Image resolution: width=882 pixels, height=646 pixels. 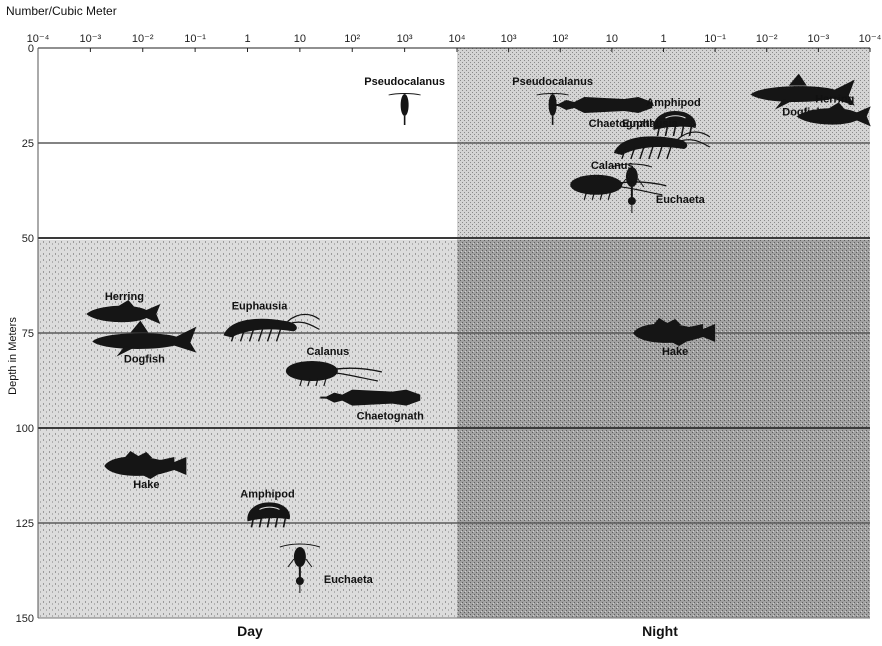 What do you see at coordinates (144, 338) in the screenshot?
I see `day-dogfish-silhouette` at bounding box center [144, 338].